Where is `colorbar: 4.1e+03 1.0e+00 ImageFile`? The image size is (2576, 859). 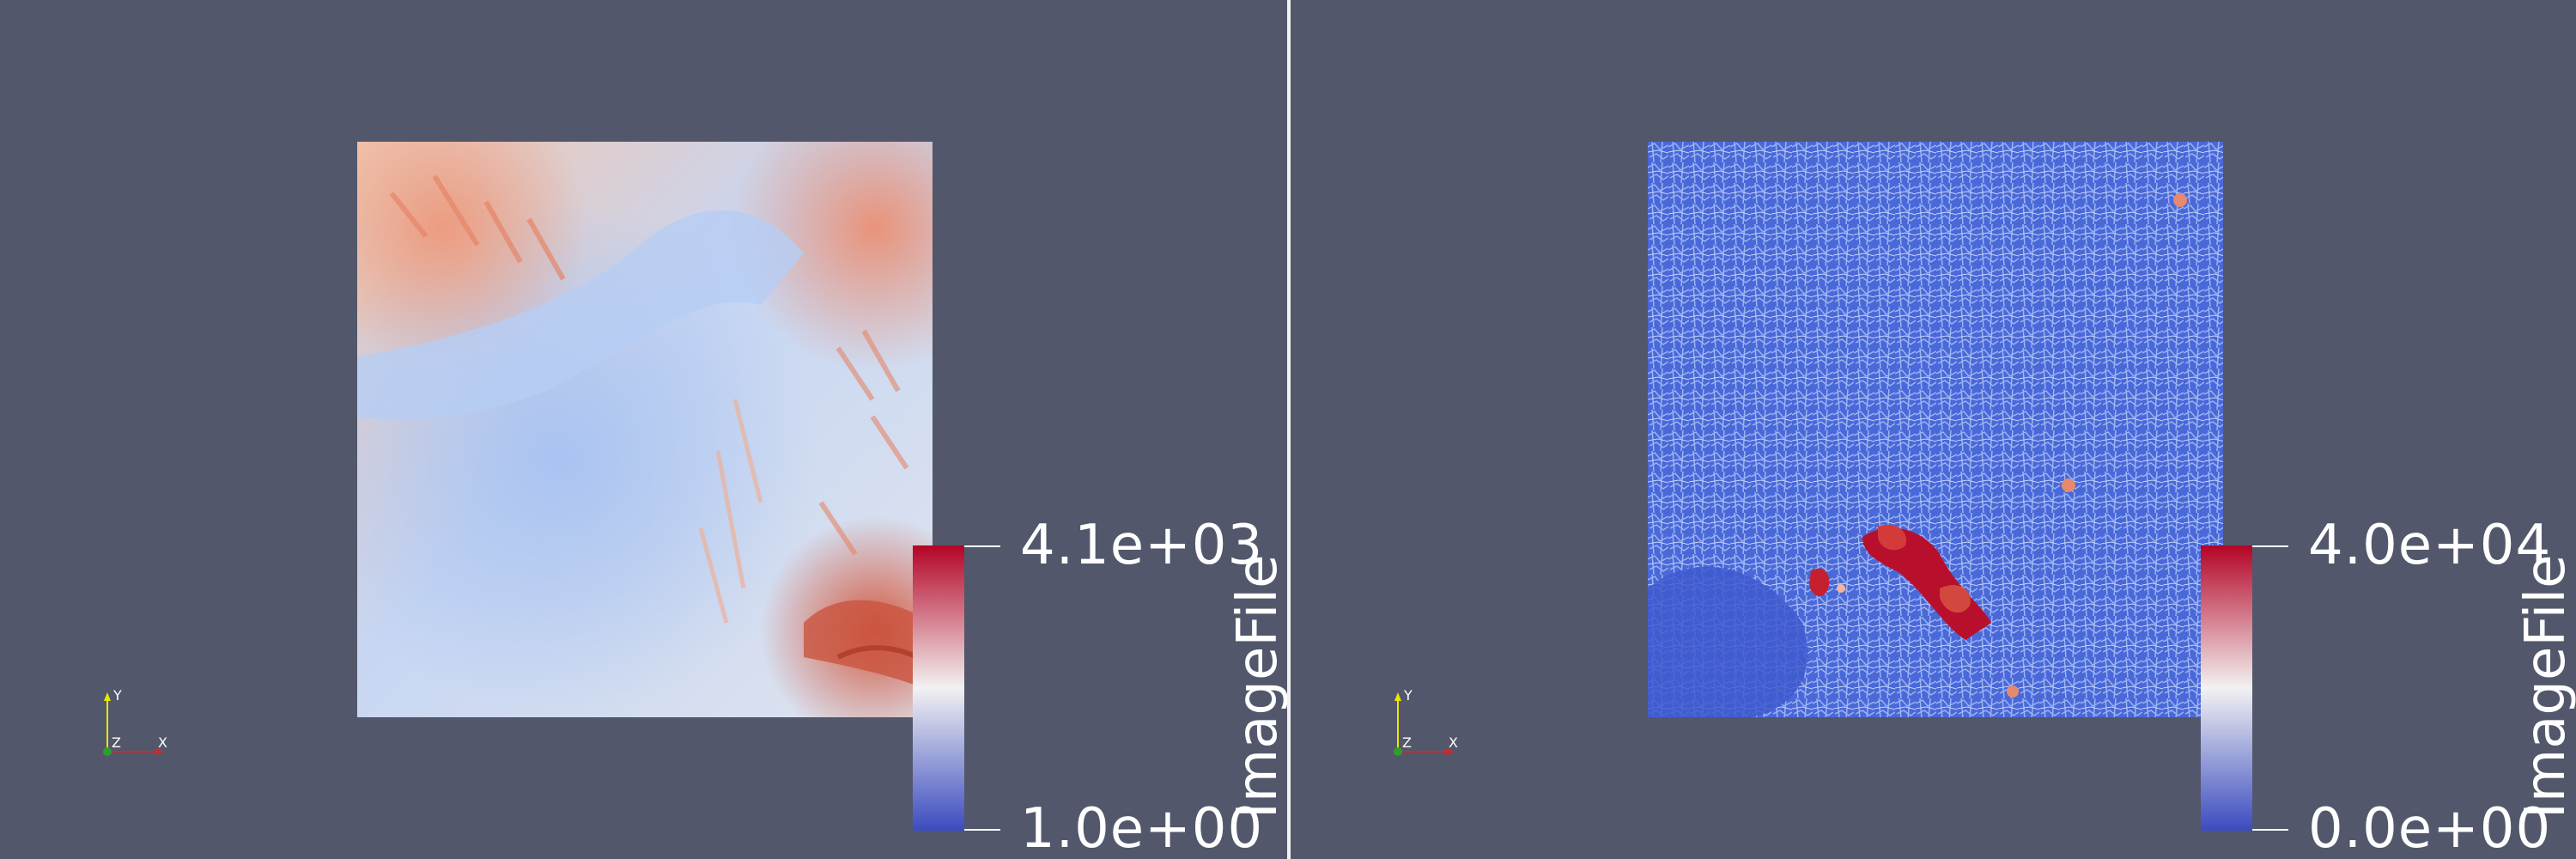
colorbar: 4.1e+03 1.0e+00 ImageFile is located at coordinates (1100, 687).